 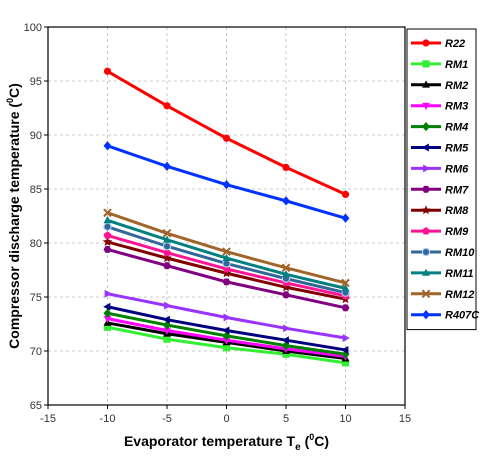 I want to click on legend-label: RM9, so click(x=457, y=232).